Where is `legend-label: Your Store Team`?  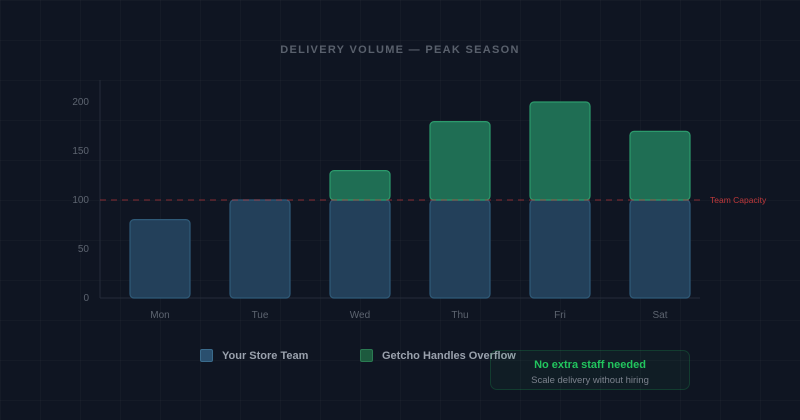
legend-label: Your Store Team is located at coordinates (265, 355).